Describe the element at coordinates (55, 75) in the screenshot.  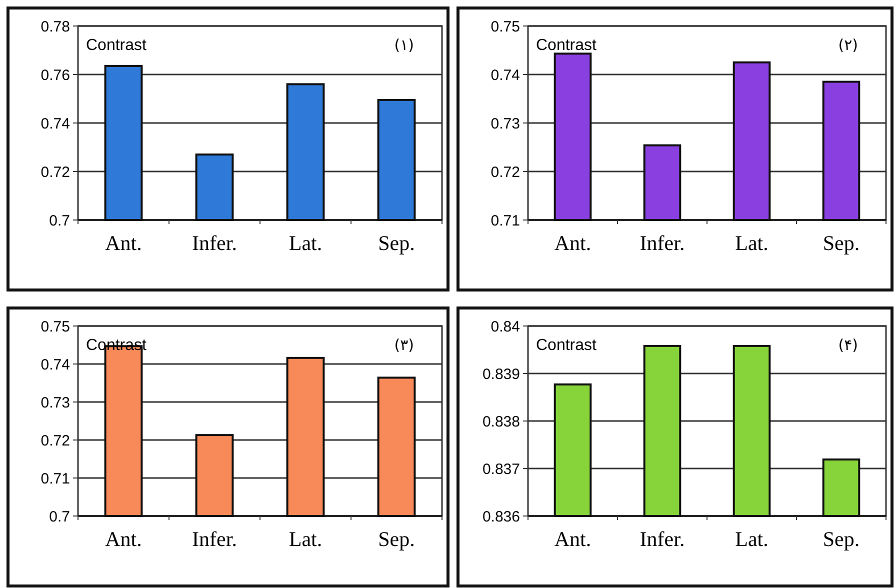
I see `y-tick-label: 0.76` at that location.